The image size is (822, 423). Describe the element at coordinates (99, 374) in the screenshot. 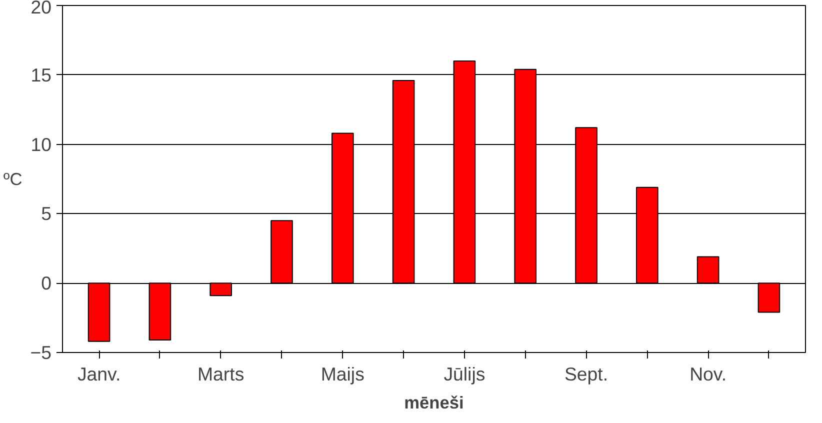

I see `x-tick-label: Janv.` at that location.